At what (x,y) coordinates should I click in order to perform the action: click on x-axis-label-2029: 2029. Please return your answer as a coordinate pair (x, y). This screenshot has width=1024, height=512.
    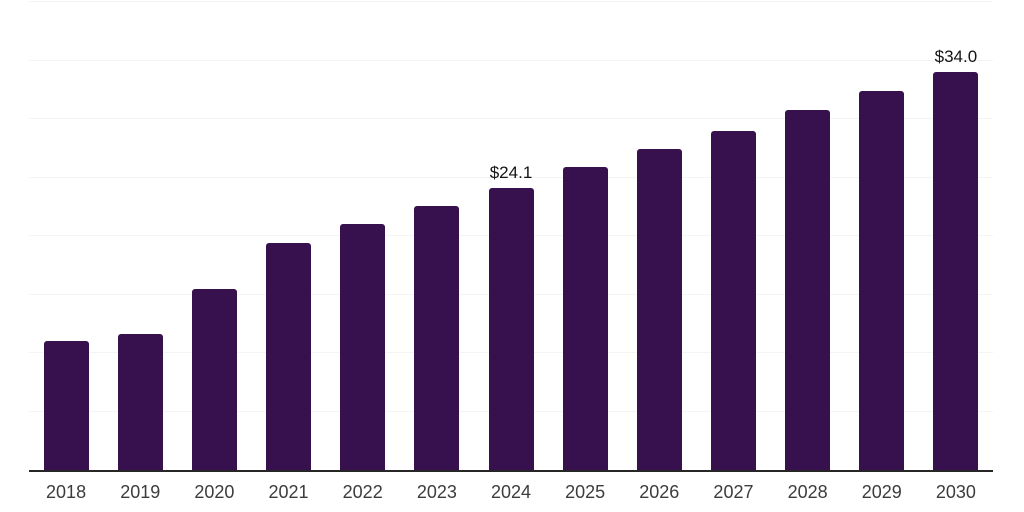
    Looking at the image, I should click on (881, 492).